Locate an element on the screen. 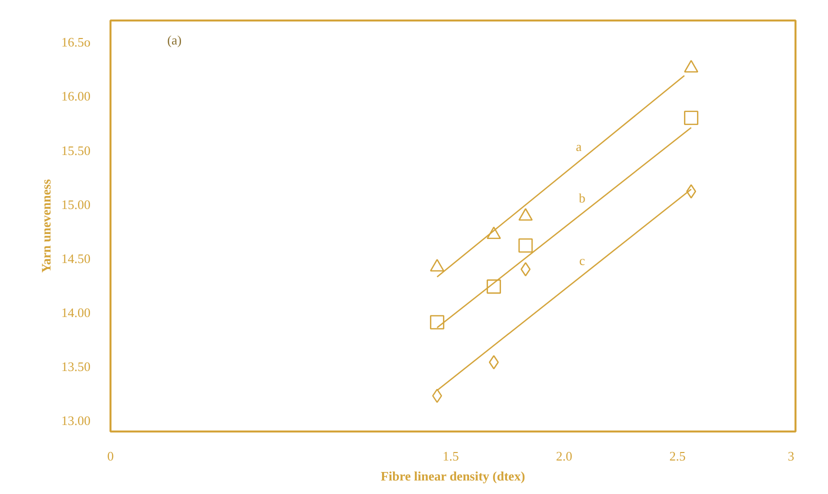 The image size is (828, 494). y-tick-label: 14.00 is located at coordinates (75, 312).